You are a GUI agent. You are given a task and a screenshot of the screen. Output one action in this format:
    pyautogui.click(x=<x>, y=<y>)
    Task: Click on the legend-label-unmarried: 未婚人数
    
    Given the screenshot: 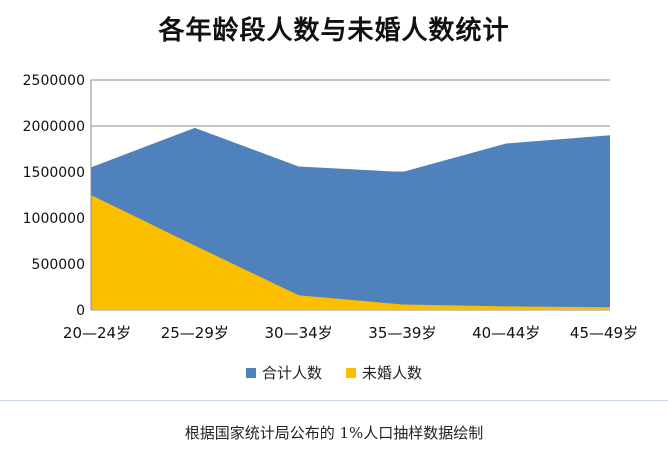 What is the action you would take?
    pyautogui.click(x=392, y=373)
    